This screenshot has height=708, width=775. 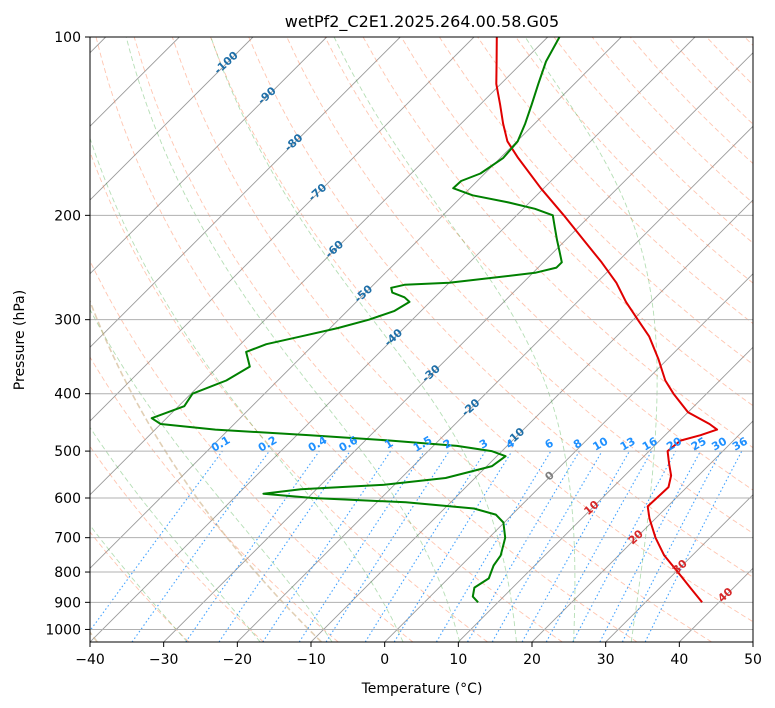 What do you see at coordinates (90, 660) in the screenshot?
I see `x-tick-label: −40` at bounding box center [90, 660].